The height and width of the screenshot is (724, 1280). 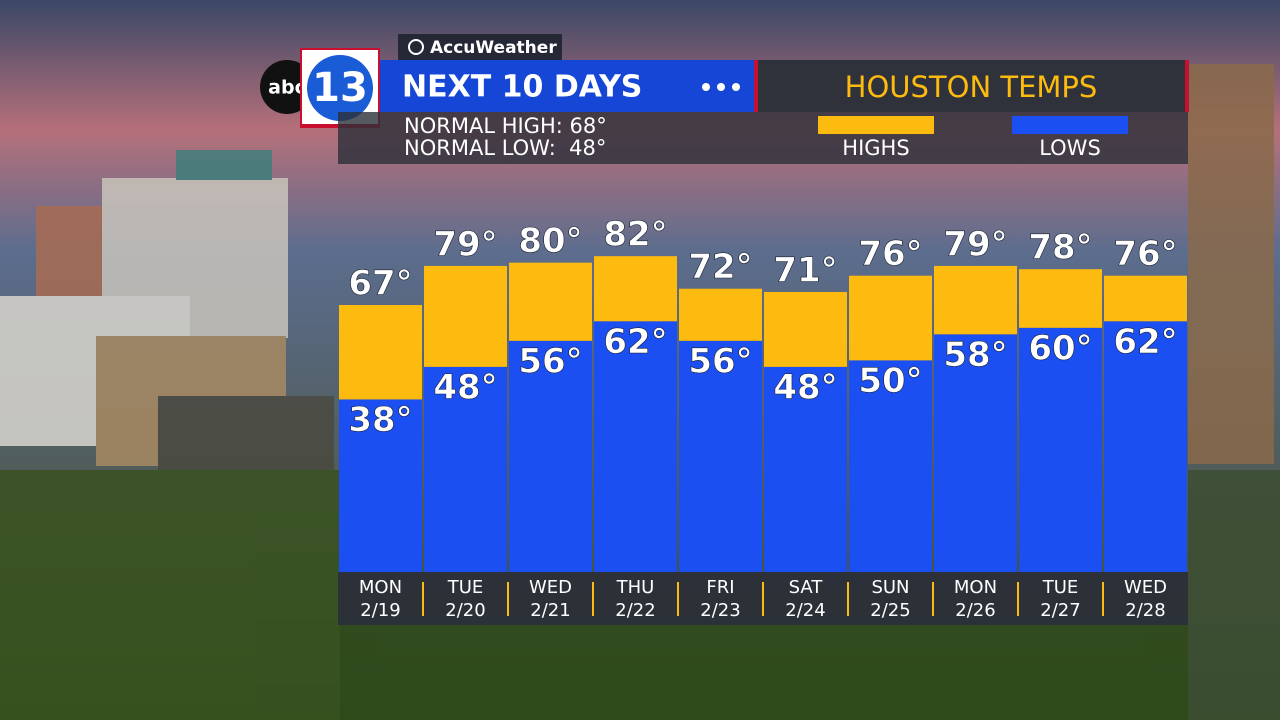 What do you see at coordinates (805, 270) in the screenshot?
I see `high-label: 71°` at bounding box center [805, 270].